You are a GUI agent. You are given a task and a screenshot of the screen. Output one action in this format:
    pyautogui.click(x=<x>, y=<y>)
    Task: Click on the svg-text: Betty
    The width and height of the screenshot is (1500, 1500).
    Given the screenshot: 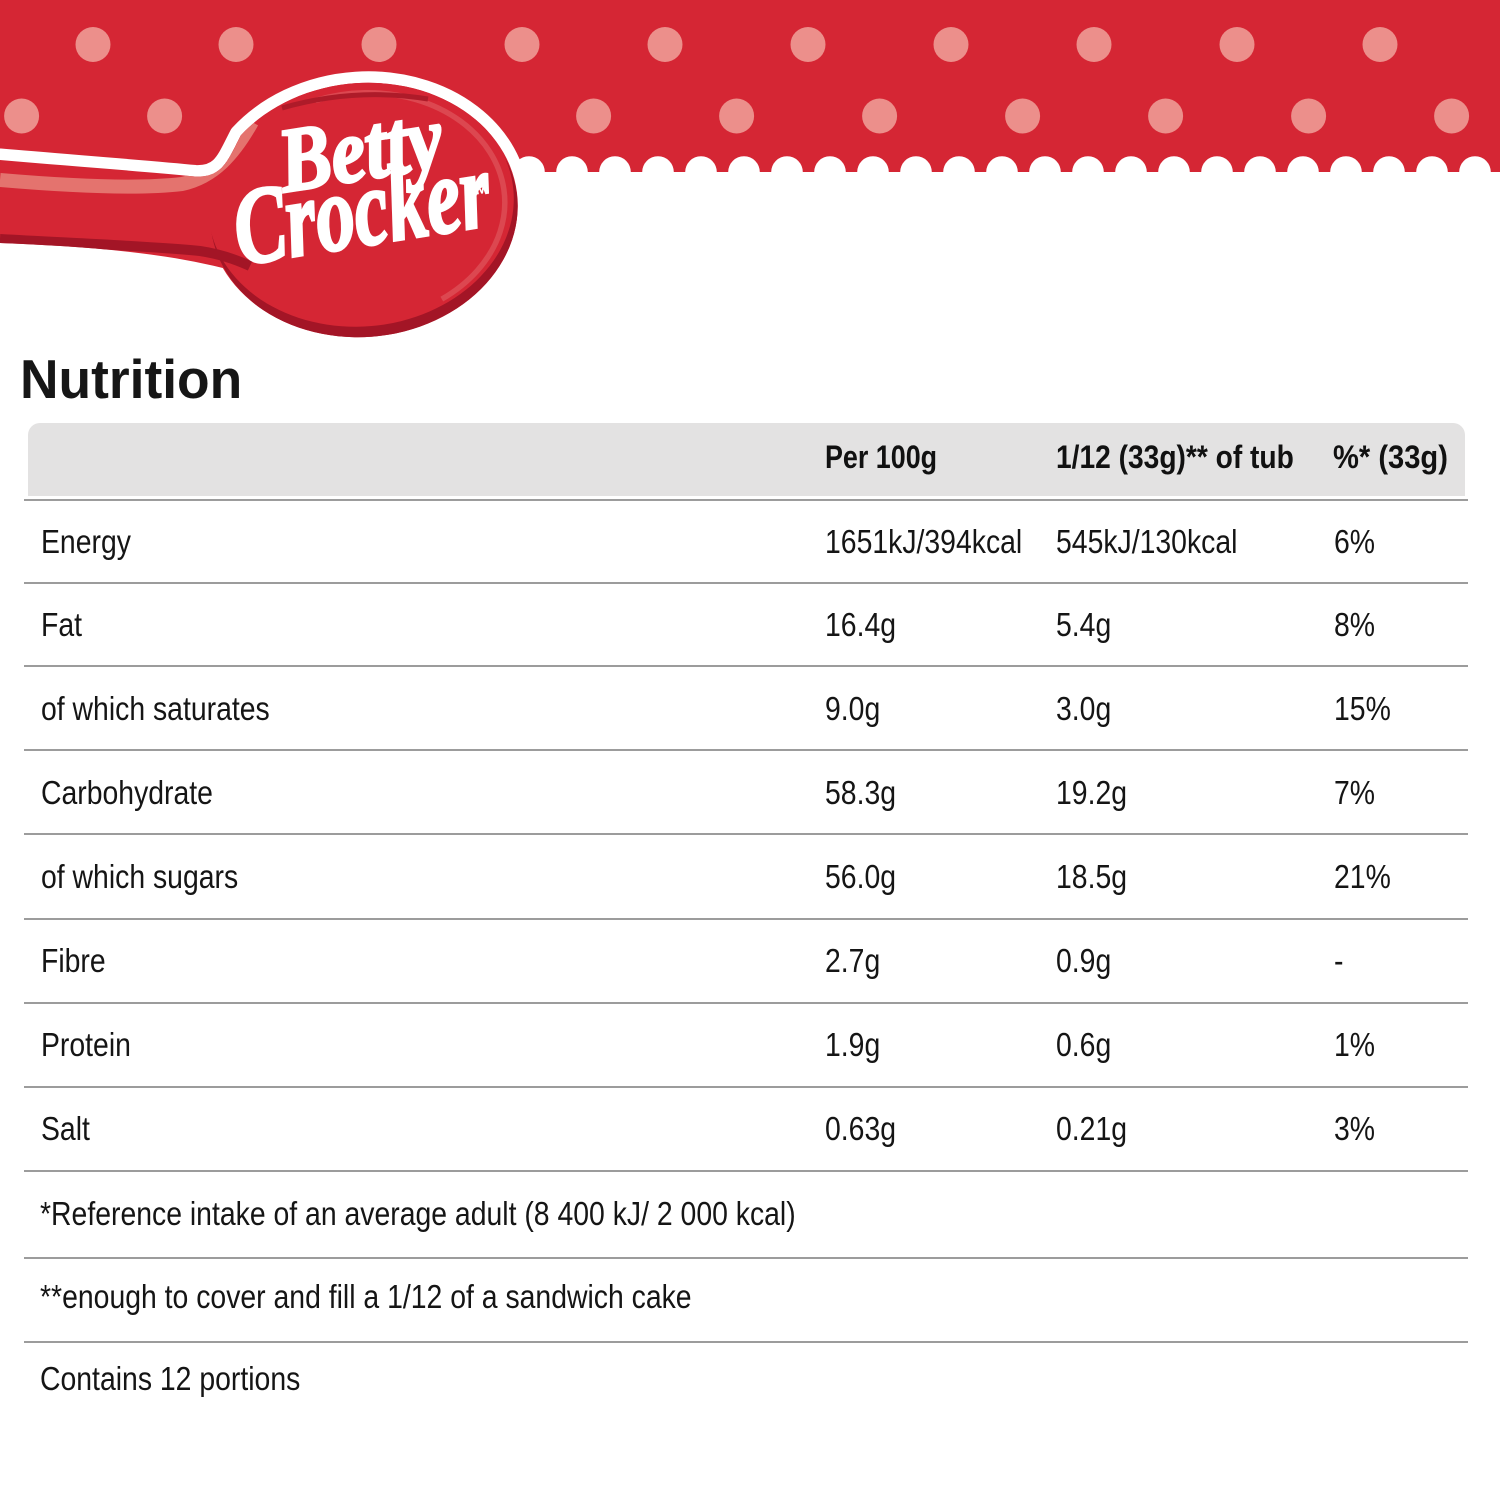 What is the action you would take?
    pyautogui.click(x=359, y=149)
    